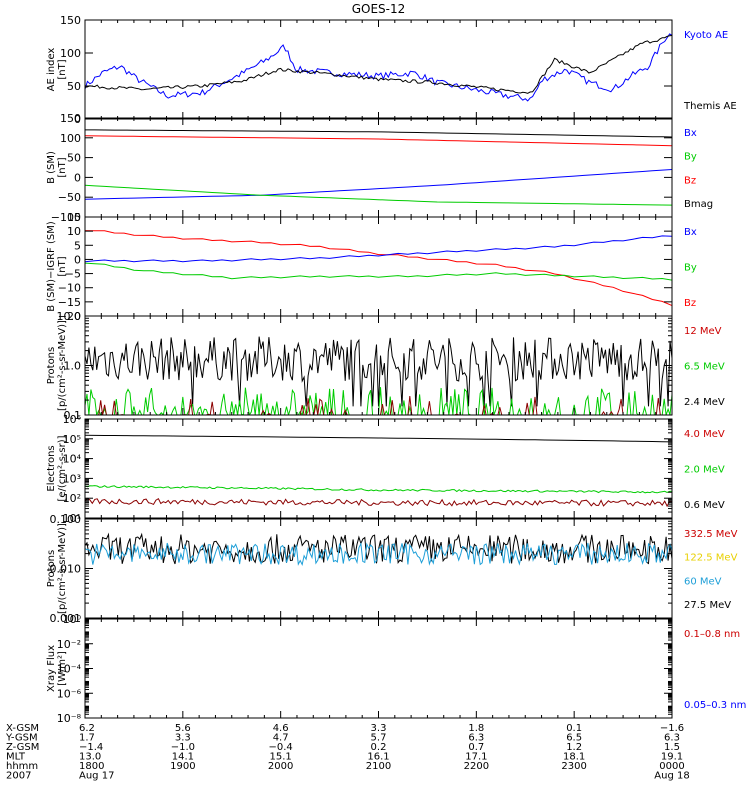  Describe the element at coordinates (77, 245) in the screenshot. I see `y-tick-label: 5` at that location.